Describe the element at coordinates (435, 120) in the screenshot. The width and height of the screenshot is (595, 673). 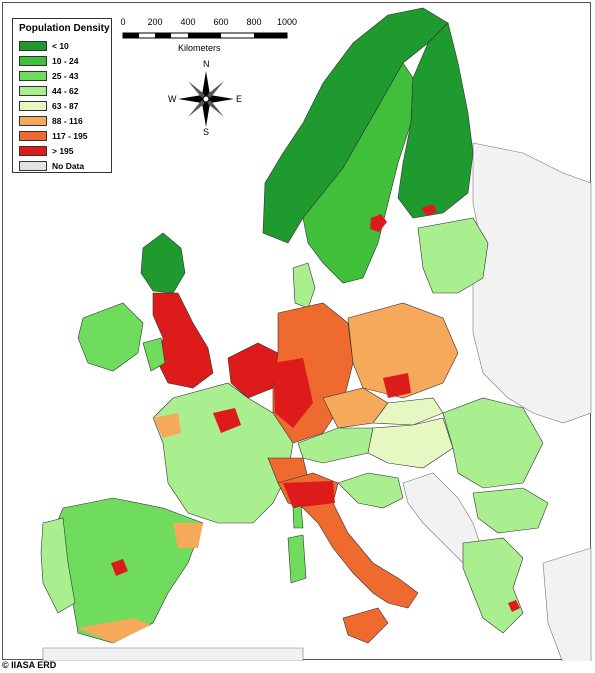
I see `finland` at that location.